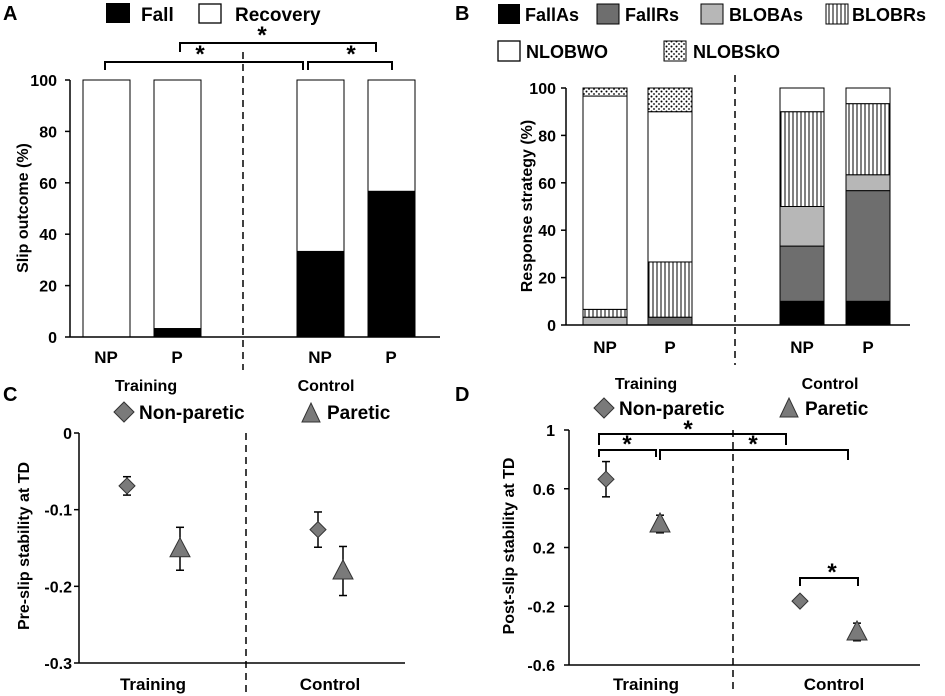  Describe the element at coordinates (24, 546) in the screenshot. I see `y-axis-label-c: Pre-slip stability at TD` at that location.